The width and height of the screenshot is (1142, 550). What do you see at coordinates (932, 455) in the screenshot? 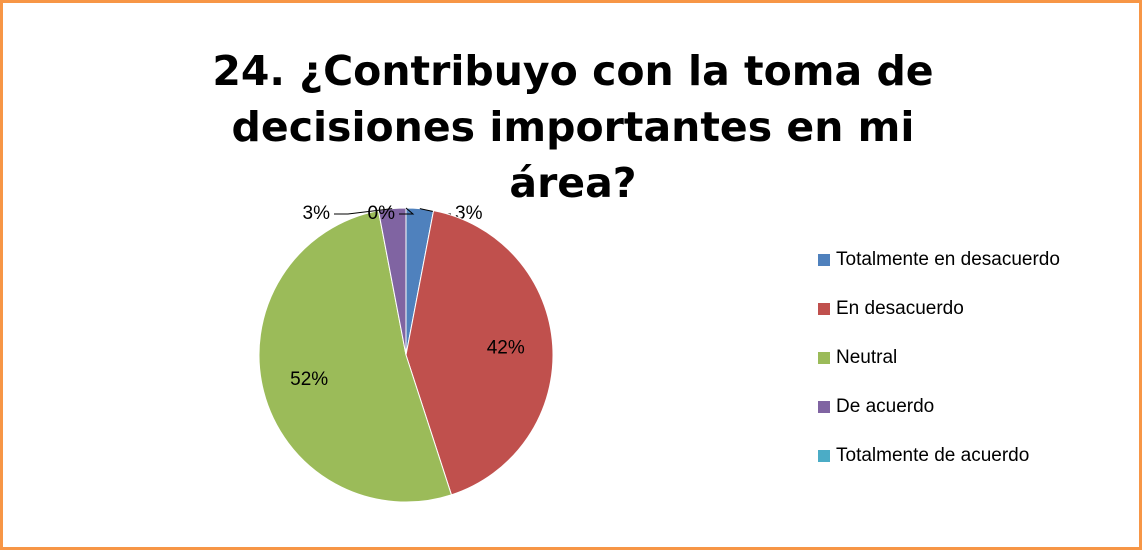
I see `legend-label: Totalmente de acuerdo` at bounding box center [932, 455].